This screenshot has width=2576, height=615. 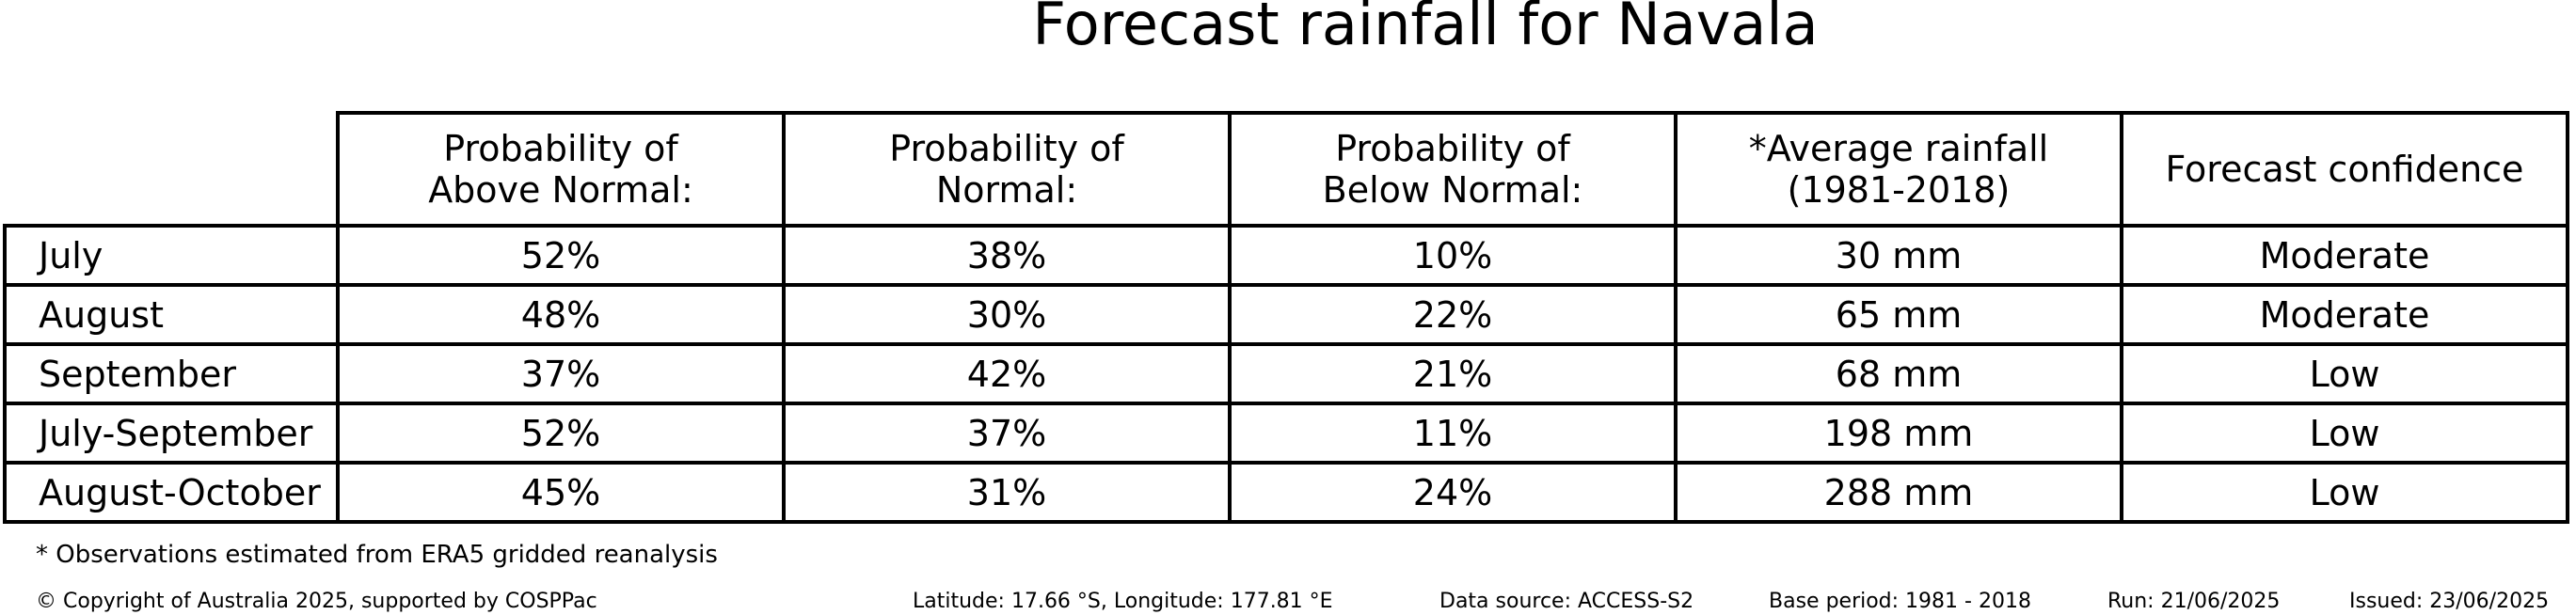 What do you see at coordinates (1453, 373) in the screenshot?
I see `cell-below-normal: 21%` at bounding box center [1453, 373].